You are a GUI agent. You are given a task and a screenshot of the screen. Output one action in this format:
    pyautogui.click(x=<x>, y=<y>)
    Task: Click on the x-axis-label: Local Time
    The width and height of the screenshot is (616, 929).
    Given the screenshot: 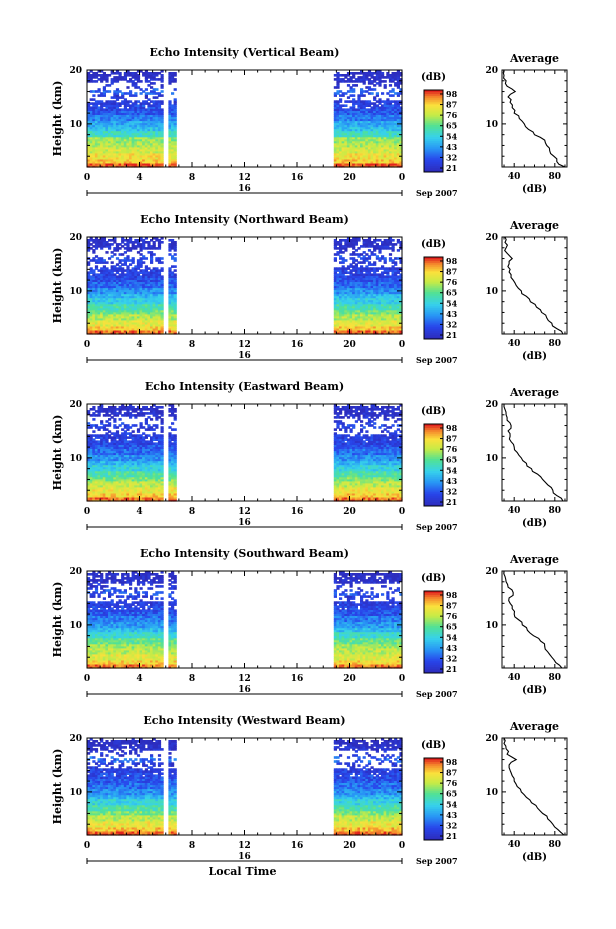 What is the action you would take?
    pyautogui.click(x=243, y=871)
    